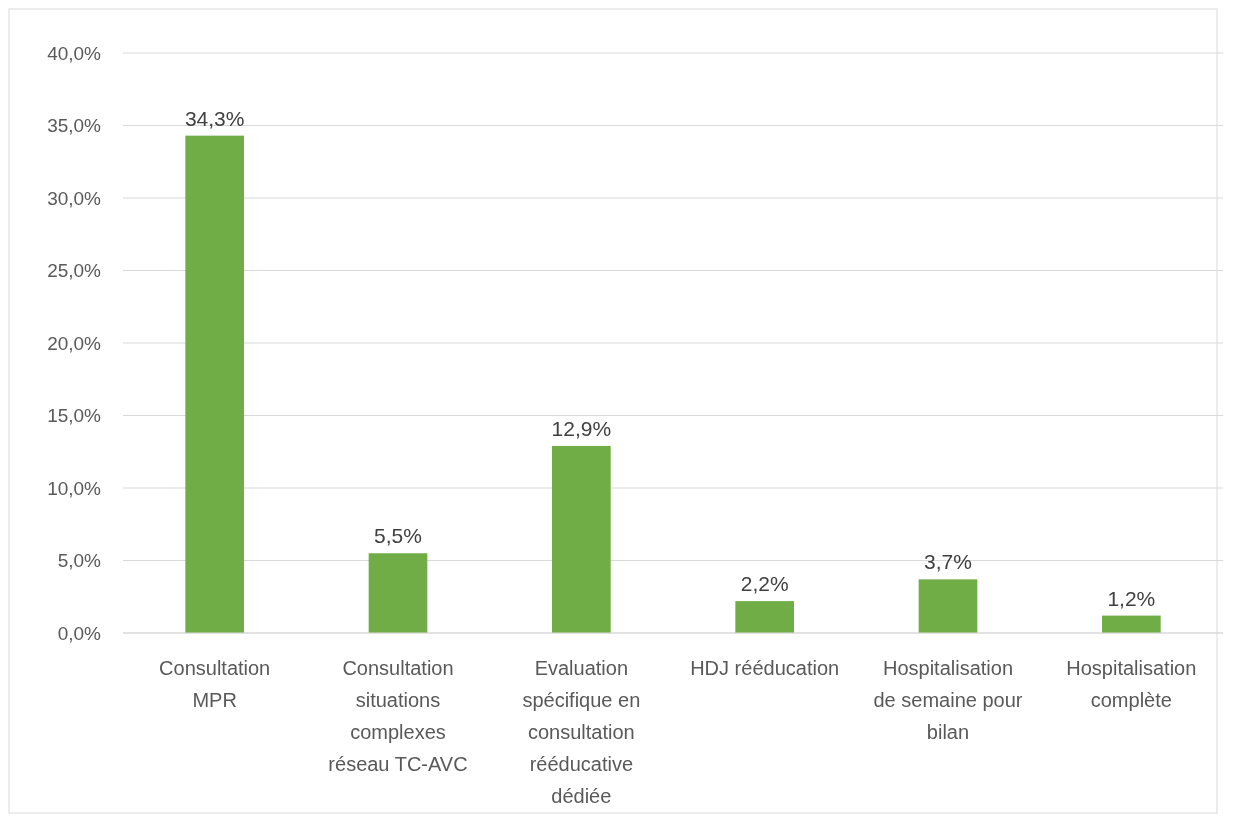 The width and height of the screenshot is (1247, 824). Describe the element at coordinates (74, 126) in the screenshot. I see `y-tick-label: 35,0%` at that location.